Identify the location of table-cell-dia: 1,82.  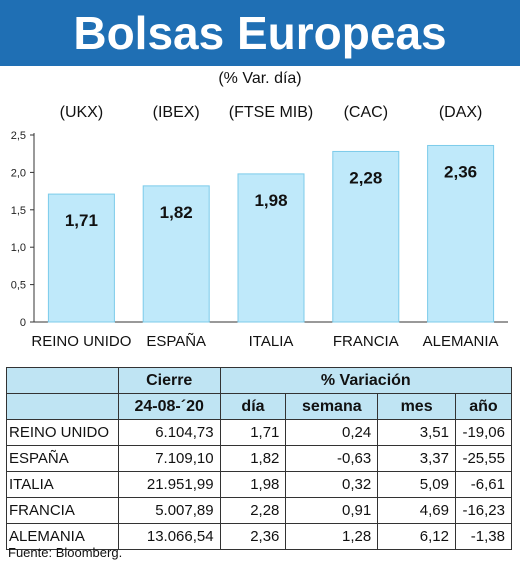
(253, 458).